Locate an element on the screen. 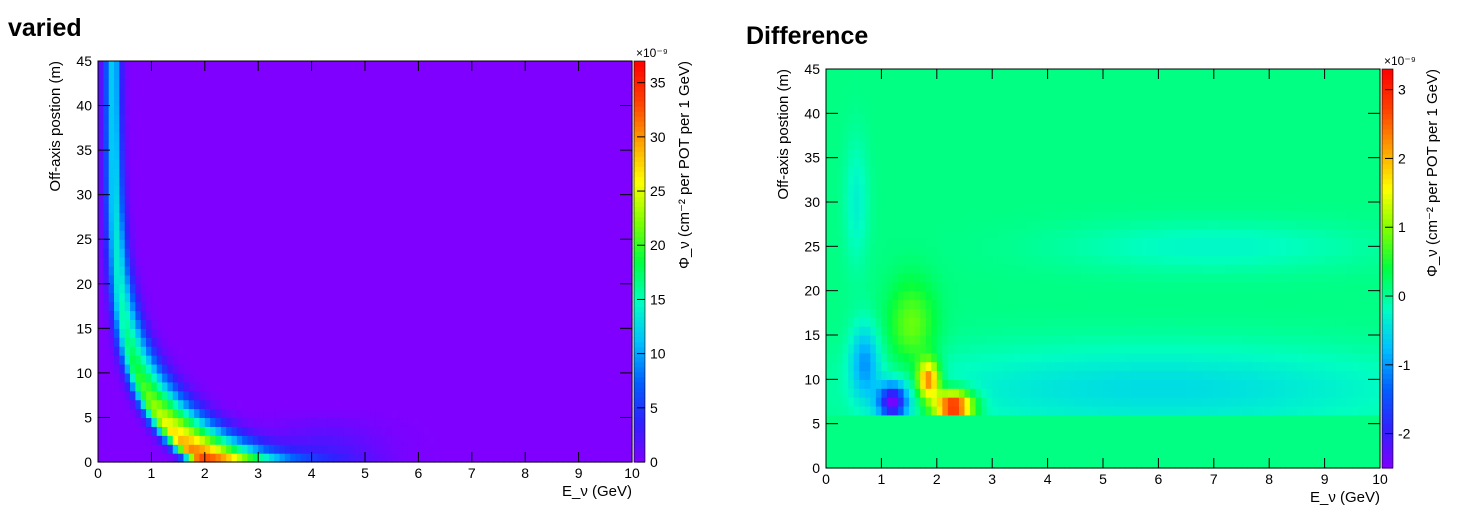 The height and width of the screenshot is (526, 1463). color-bar-cell is located at coordinates (639, 354).